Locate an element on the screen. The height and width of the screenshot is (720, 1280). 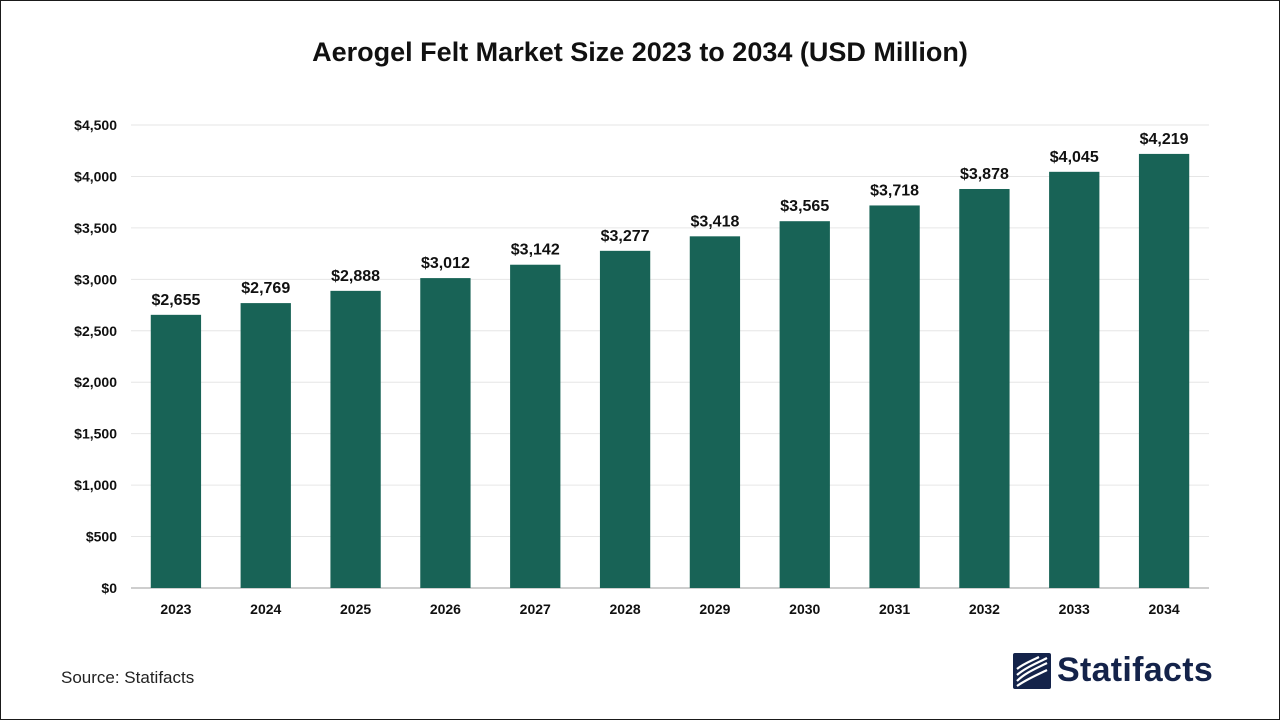
x-tick-label: 2030 is located at coordinates (804, 609).